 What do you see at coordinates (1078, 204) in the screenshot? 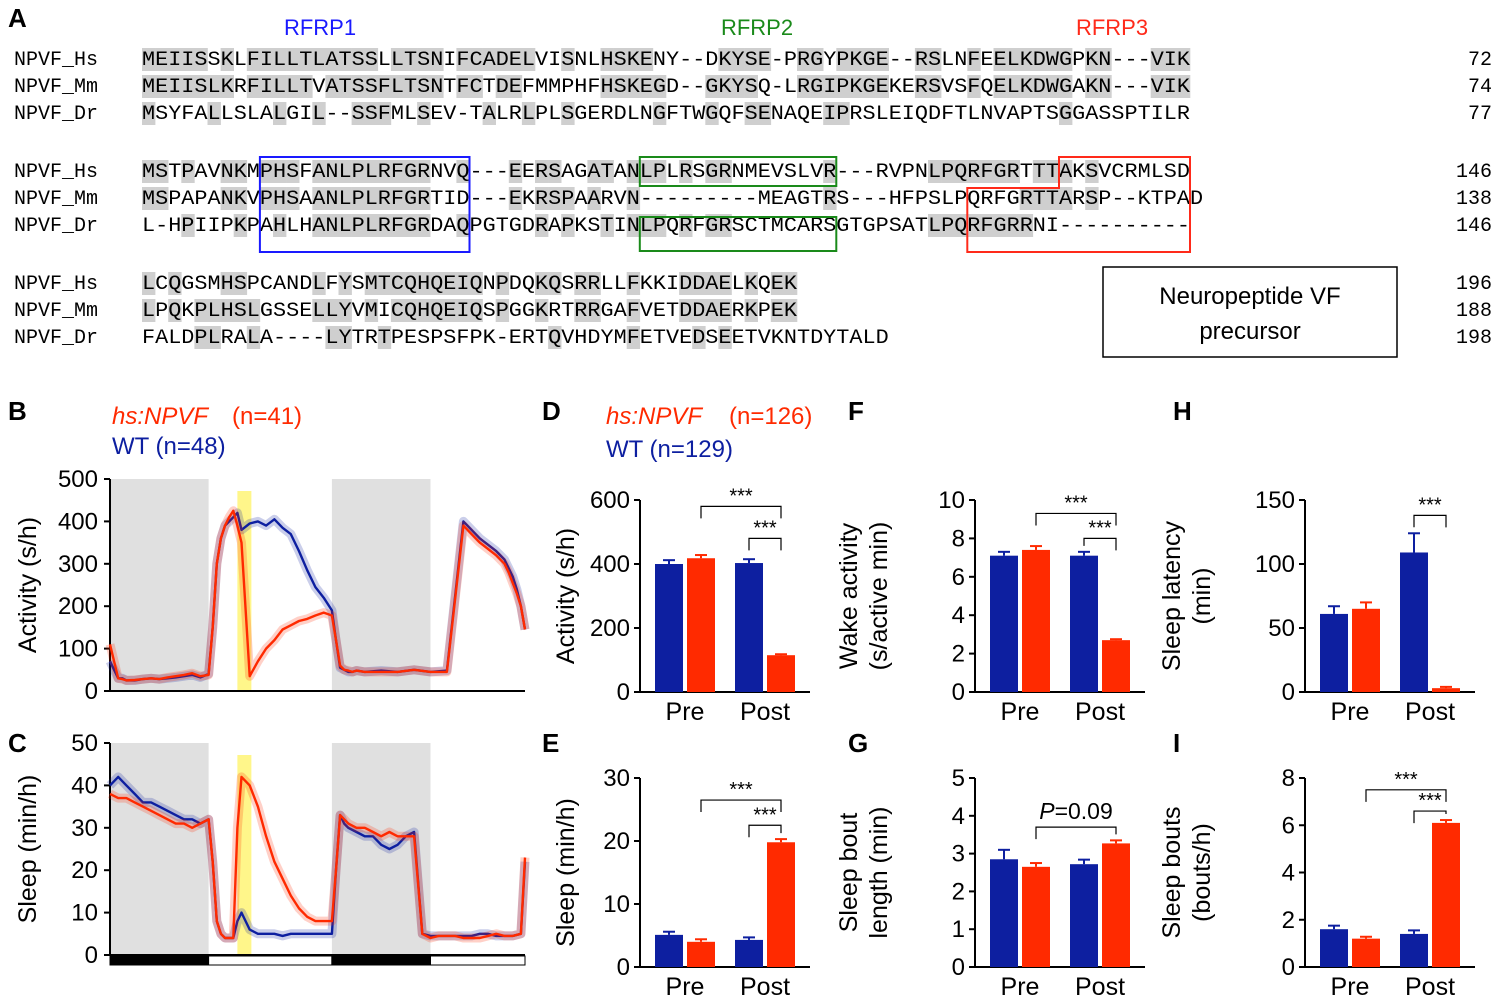
I see `rfrp3-box` at bounding box center [1078, 204].